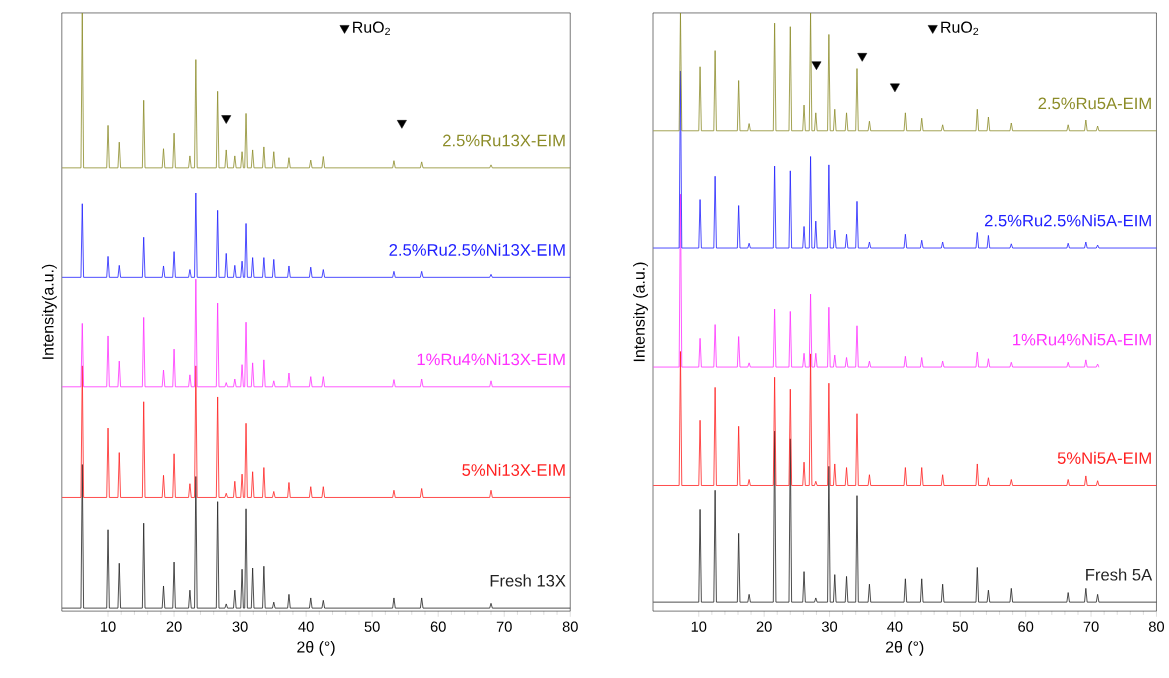 Image resolution: width=1169 pixels, height=678 pixels. What do you see at coordinates (1104, 458) in the screenshot?
I see `series-label: 5%Ni5A-EIM` at bounding box center [1104, 458].